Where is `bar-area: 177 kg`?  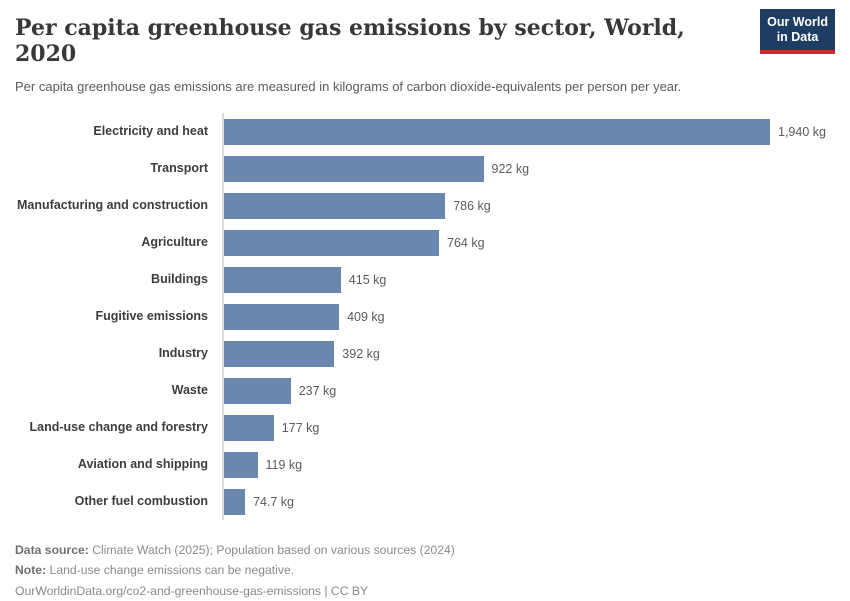
bar-area: 177 kg is located at coordinates (528, 428).